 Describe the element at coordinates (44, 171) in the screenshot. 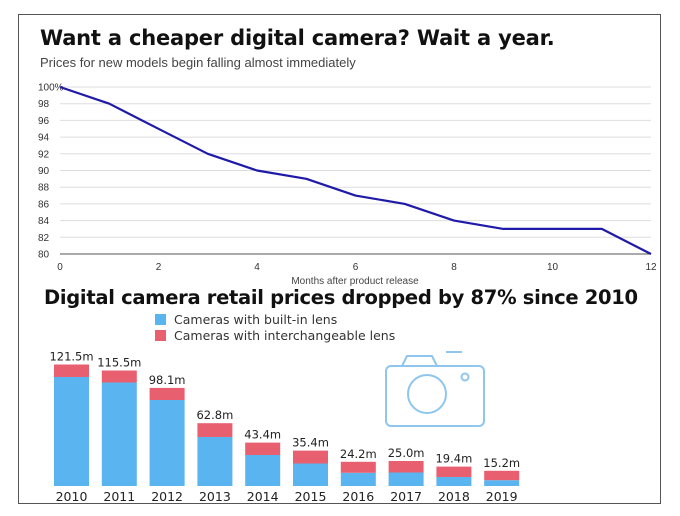

I see `line-y-tick-label: 90` at that location.